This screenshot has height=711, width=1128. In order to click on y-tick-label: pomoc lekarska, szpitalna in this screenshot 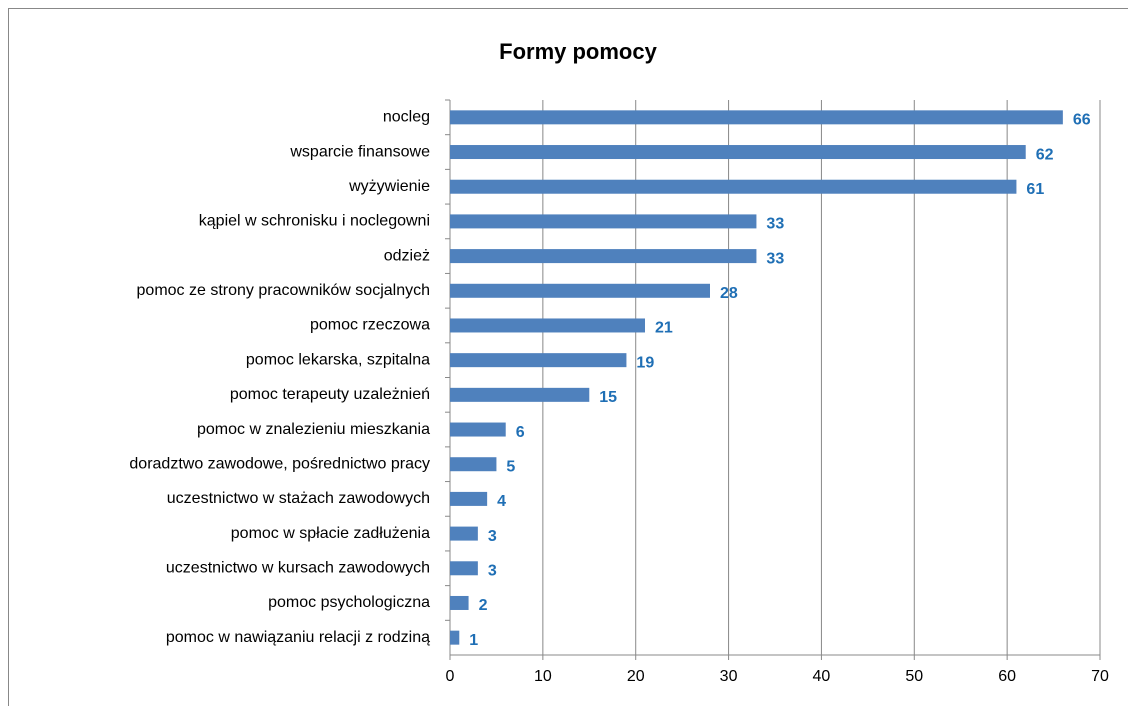, I will do `click(338, 359)`.